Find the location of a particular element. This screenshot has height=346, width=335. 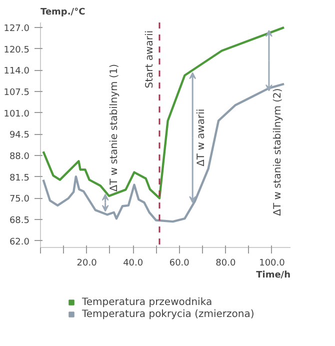

legend-label: Temperatura przewodnika is located at coordinates (147, 302).